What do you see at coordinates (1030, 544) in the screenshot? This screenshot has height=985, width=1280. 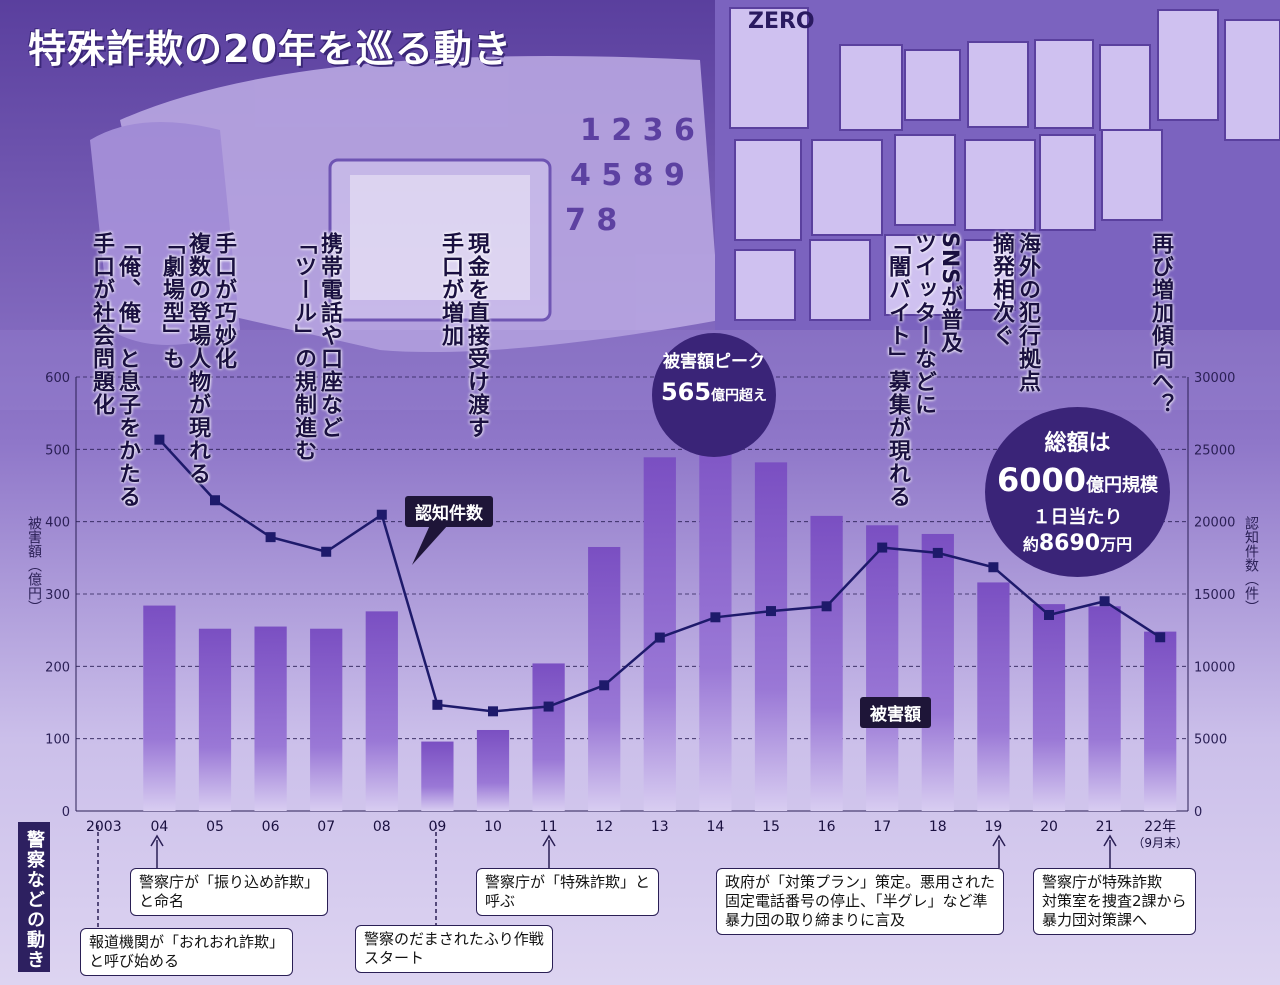 I see `total-badge-approx: 約` at bounding box center [1030, 544].